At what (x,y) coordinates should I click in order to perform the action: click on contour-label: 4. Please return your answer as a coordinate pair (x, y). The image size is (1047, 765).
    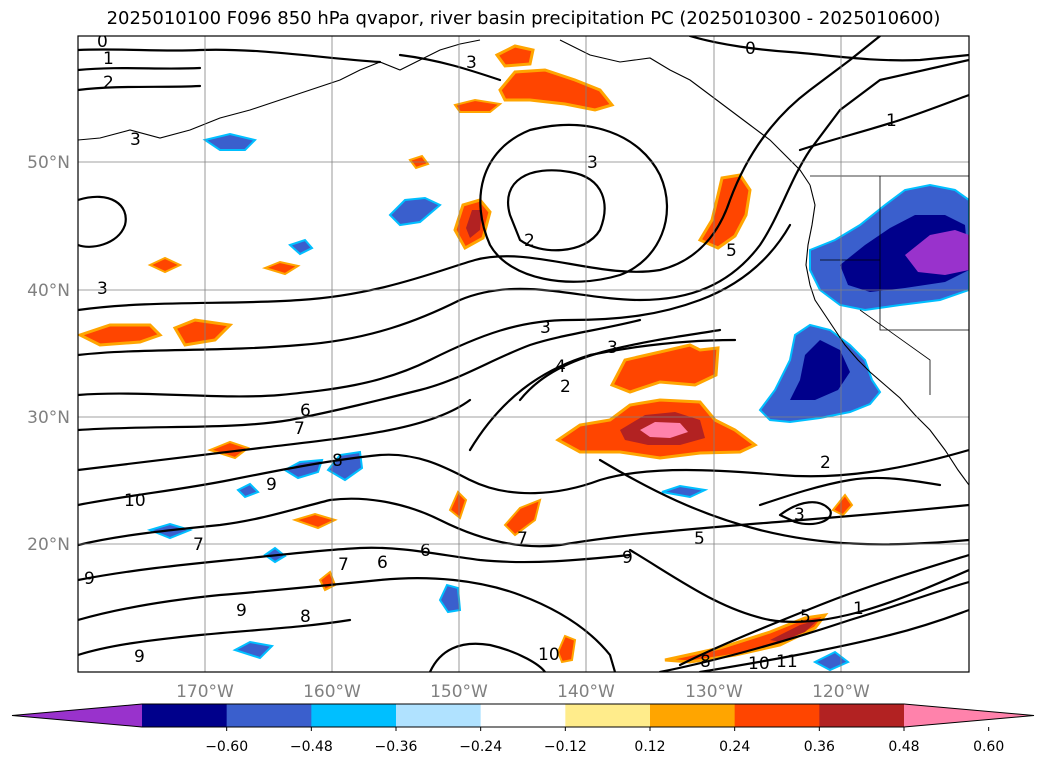
    Looking at the image, I should click on (560, 367).